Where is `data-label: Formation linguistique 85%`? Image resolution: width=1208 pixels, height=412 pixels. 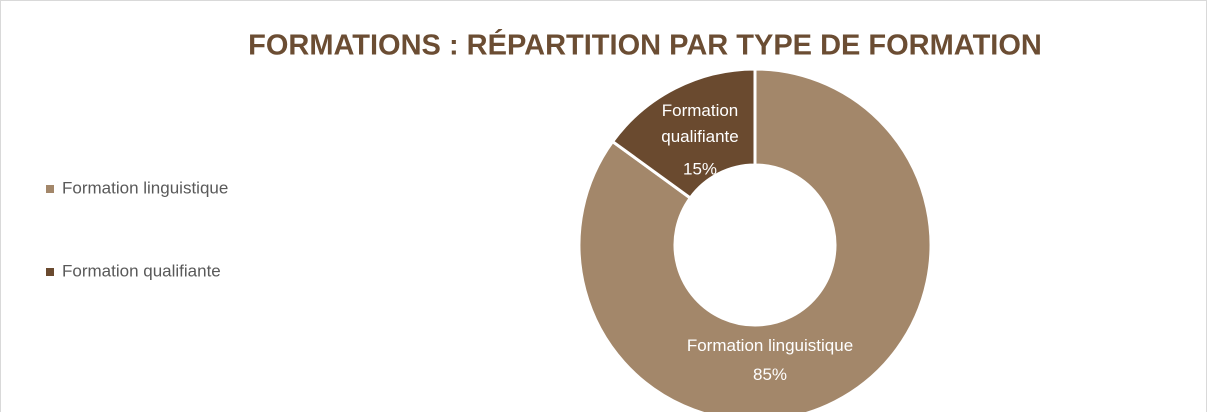 data-label: Formation linguistique 85% is located at coordinates (770, 360).